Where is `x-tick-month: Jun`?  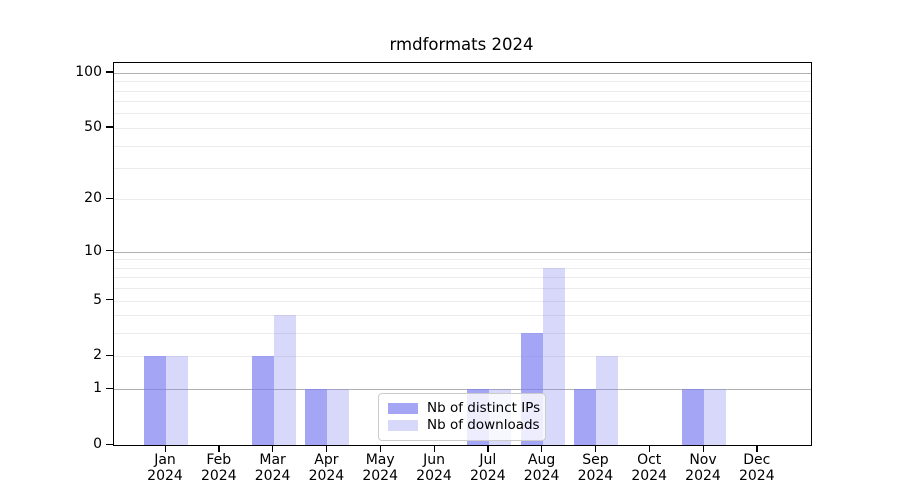
x-tick-month: Jun is located at coordinates (434, 460).